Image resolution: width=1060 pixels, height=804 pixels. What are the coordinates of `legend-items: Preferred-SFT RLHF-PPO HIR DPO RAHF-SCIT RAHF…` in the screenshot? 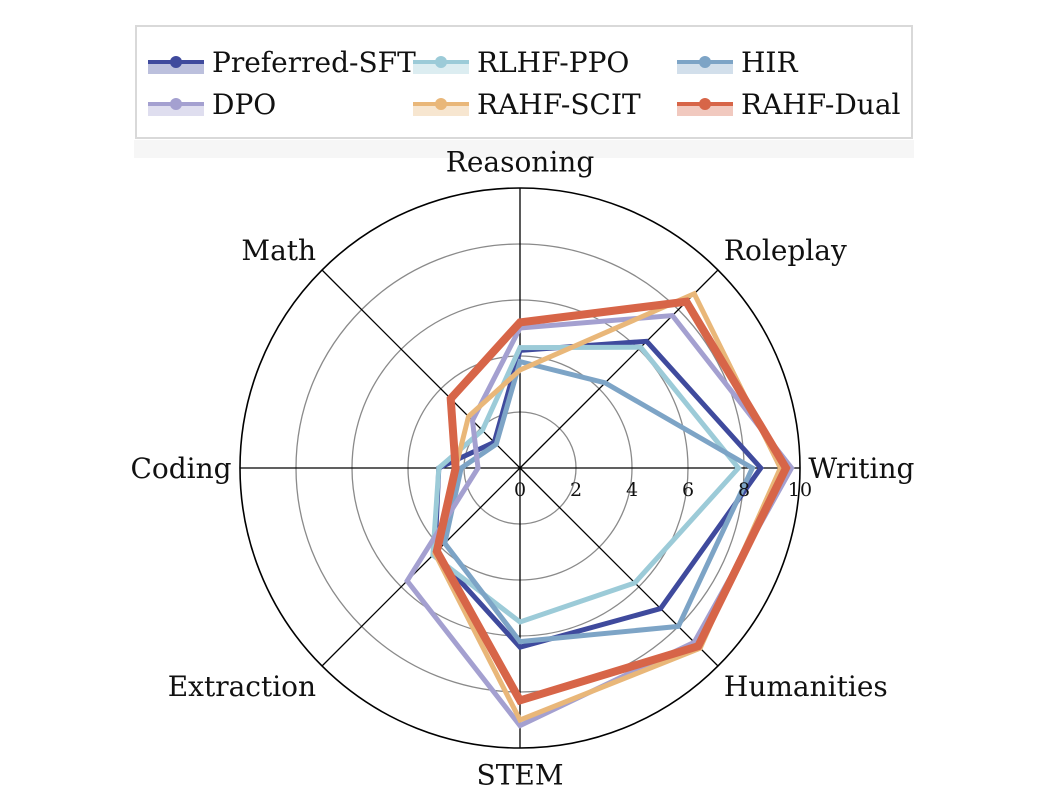 It's located at (524, 83).